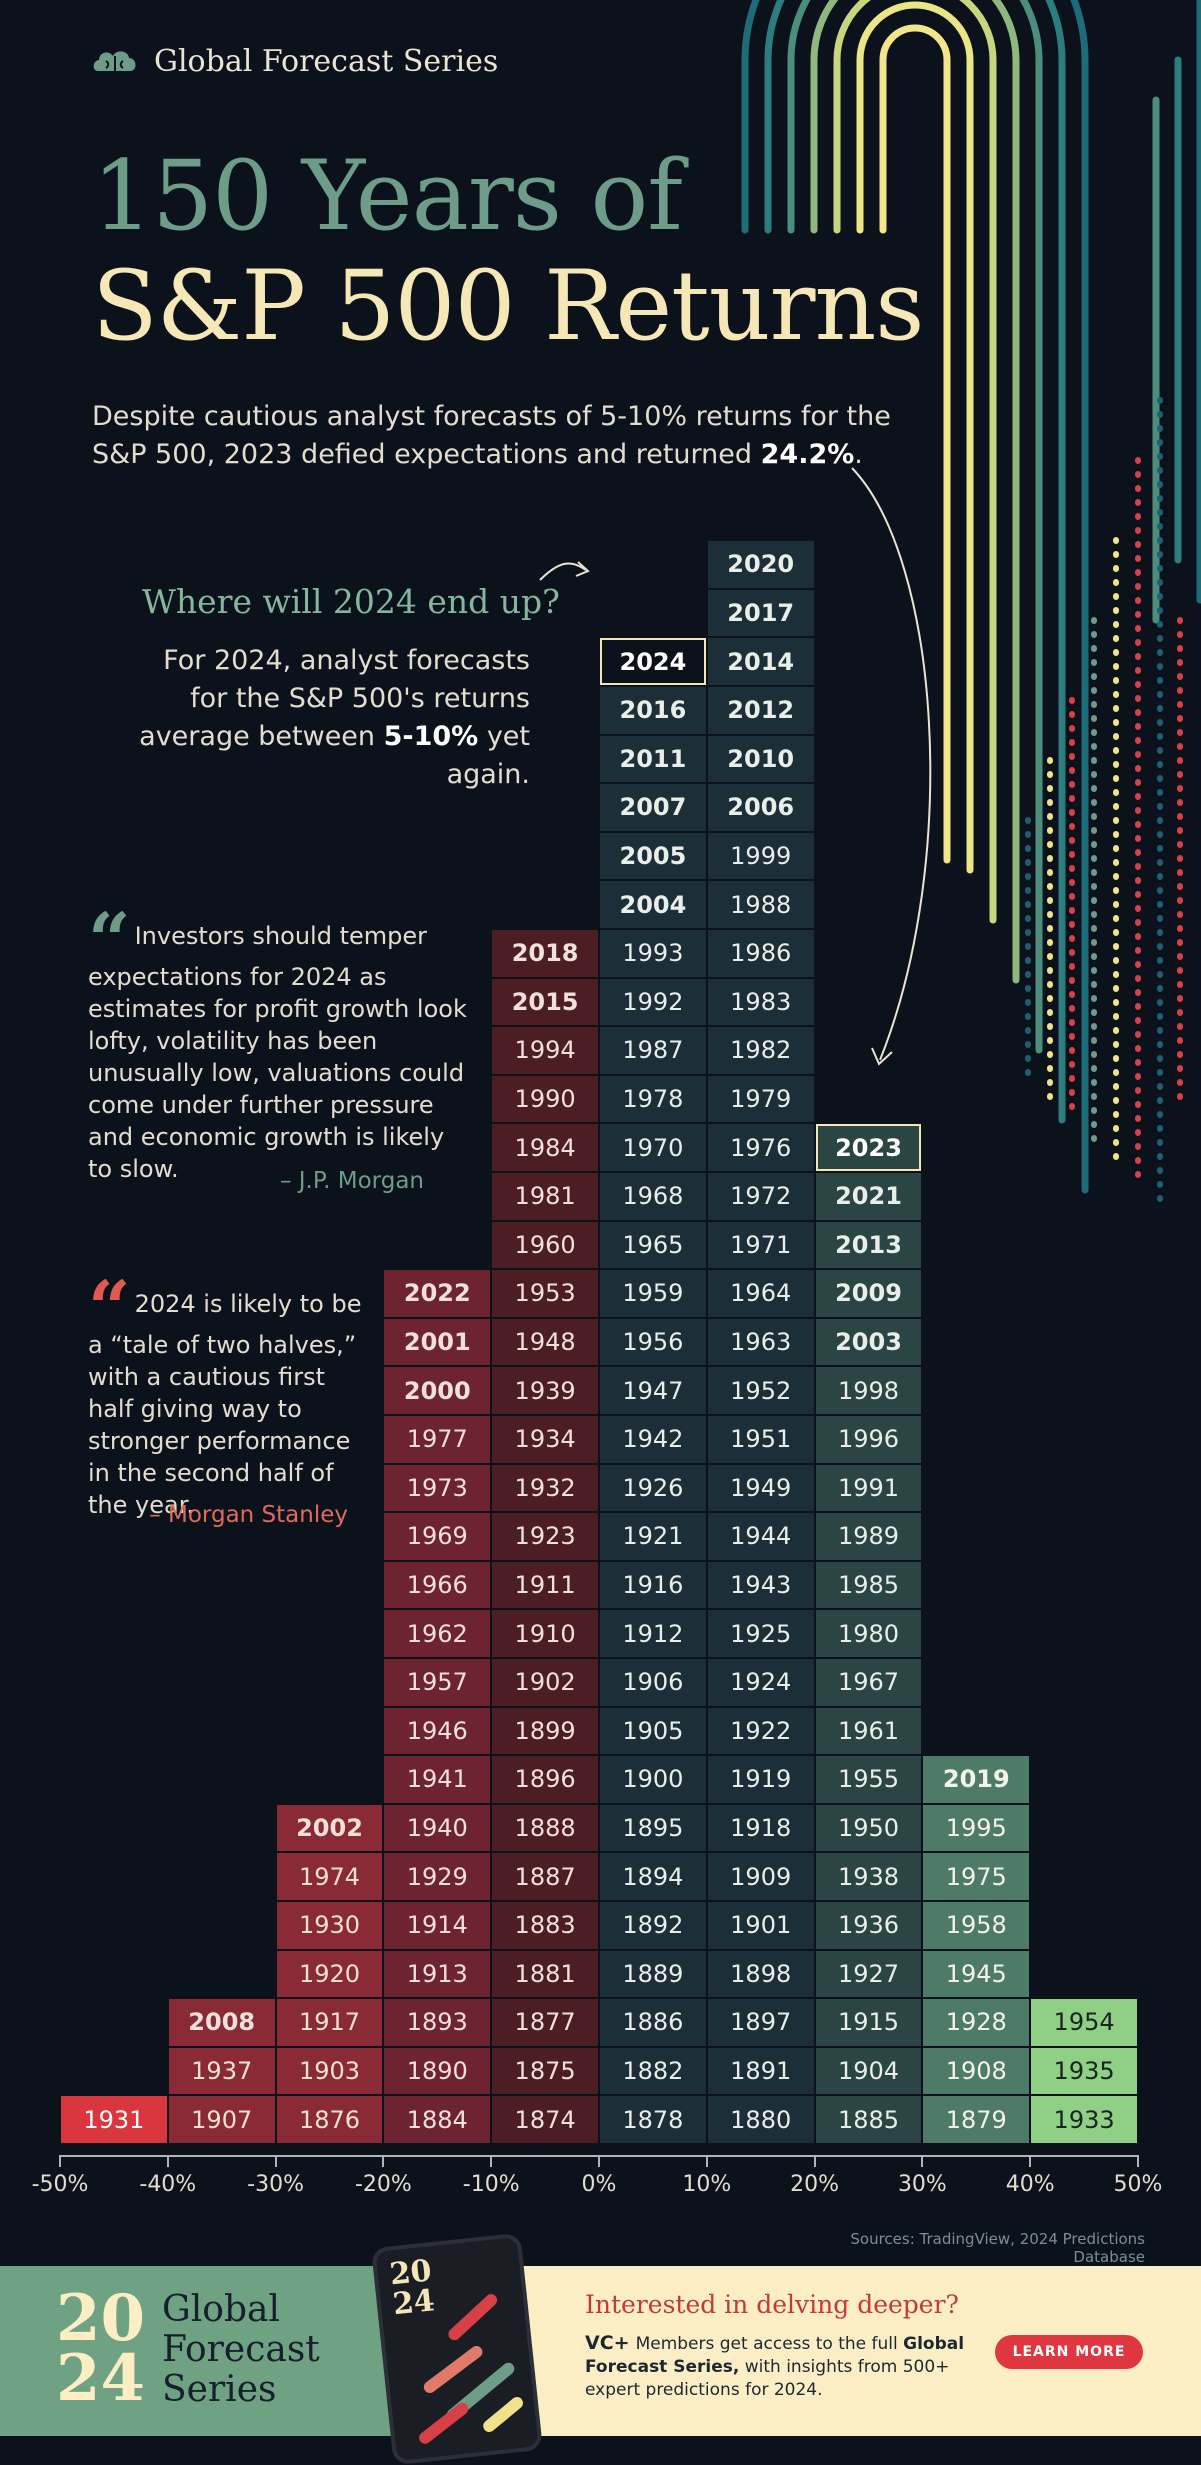 Image resolution: width=1201 pixels, height=2465 pixels. I want to click on brain-cloud-icon, so click(114, 60).